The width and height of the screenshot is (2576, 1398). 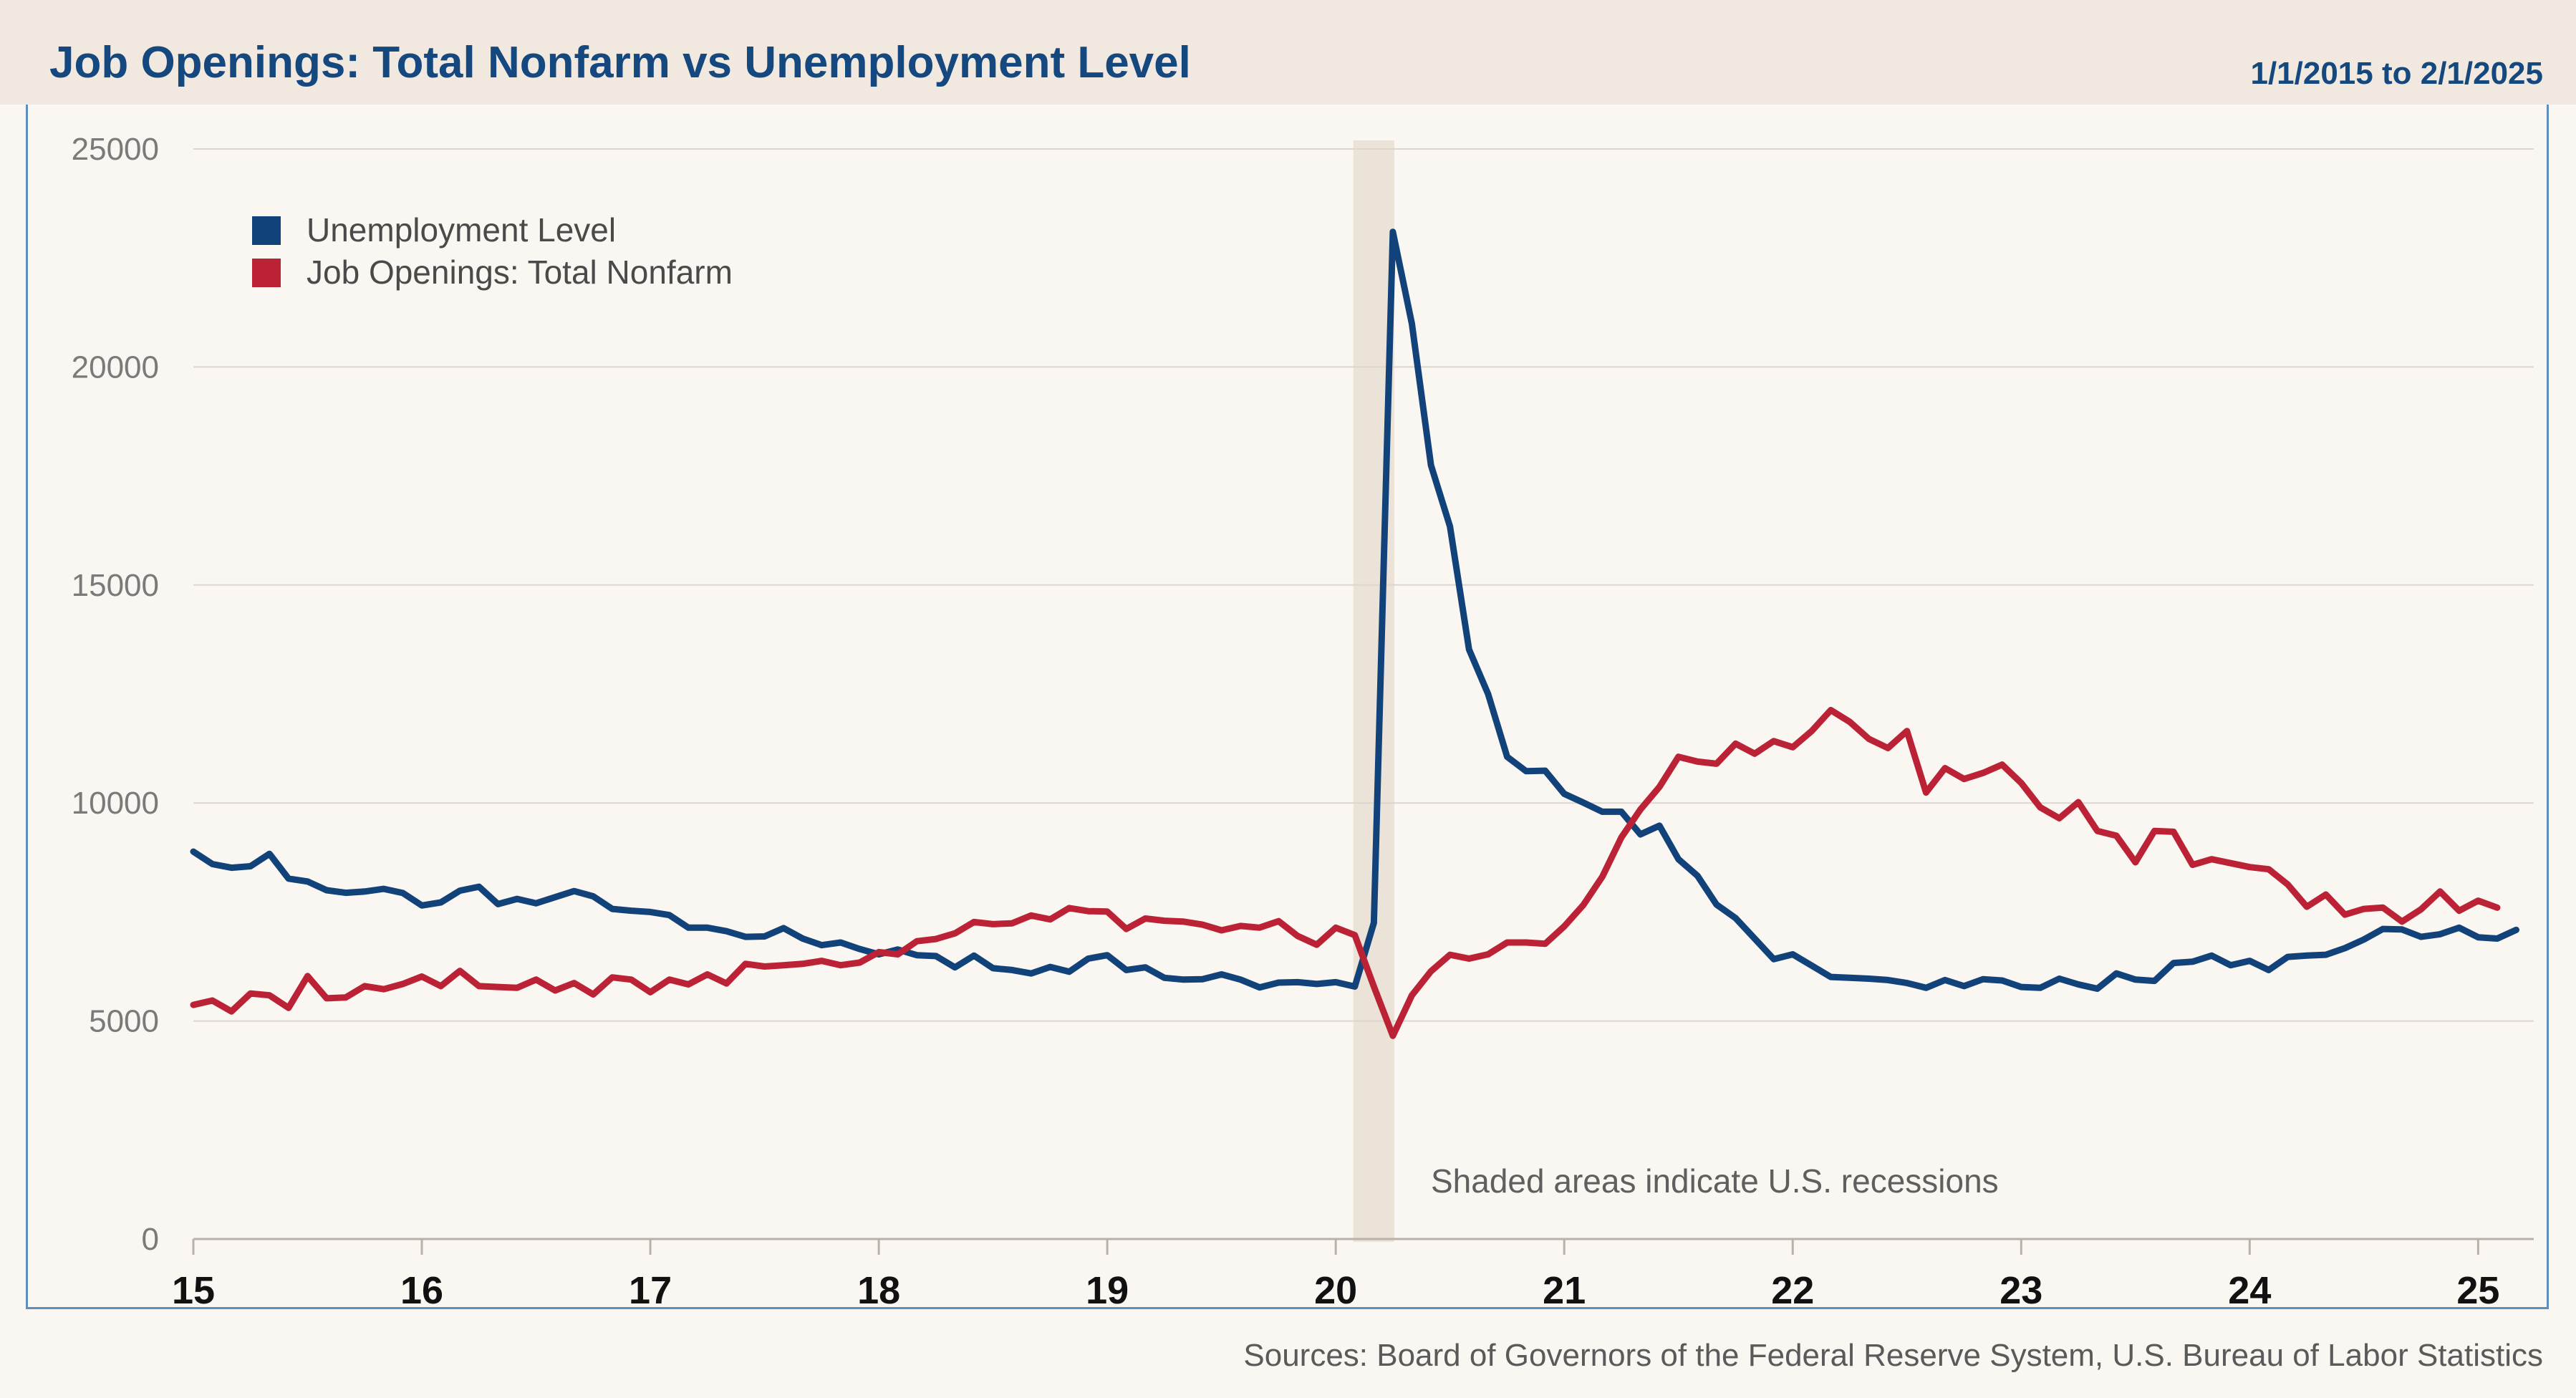 I want to click on recession-note: Shaded areas indicate U.S. recessions, so click(x=1715, y=1181).